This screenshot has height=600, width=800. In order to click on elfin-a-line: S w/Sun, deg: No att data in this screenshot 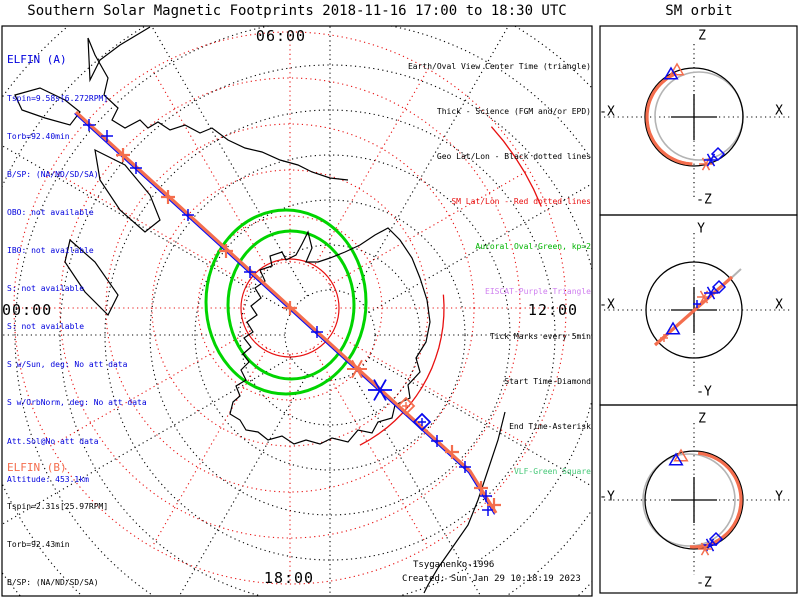, I will do `click(67, 365)`.